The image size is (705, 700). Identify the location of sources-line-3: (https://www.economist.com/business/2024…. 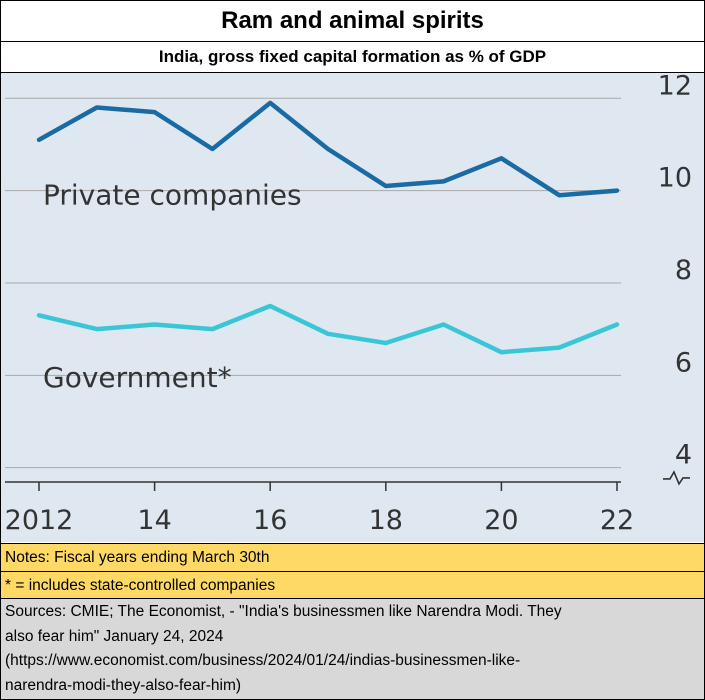
(263, 660).